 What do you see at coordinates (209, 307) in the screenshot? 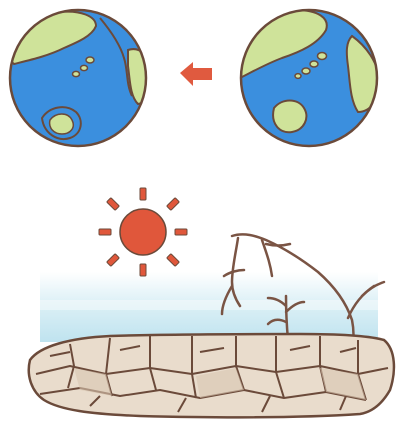
I see `sky-band` at bounding box center [209, 307].